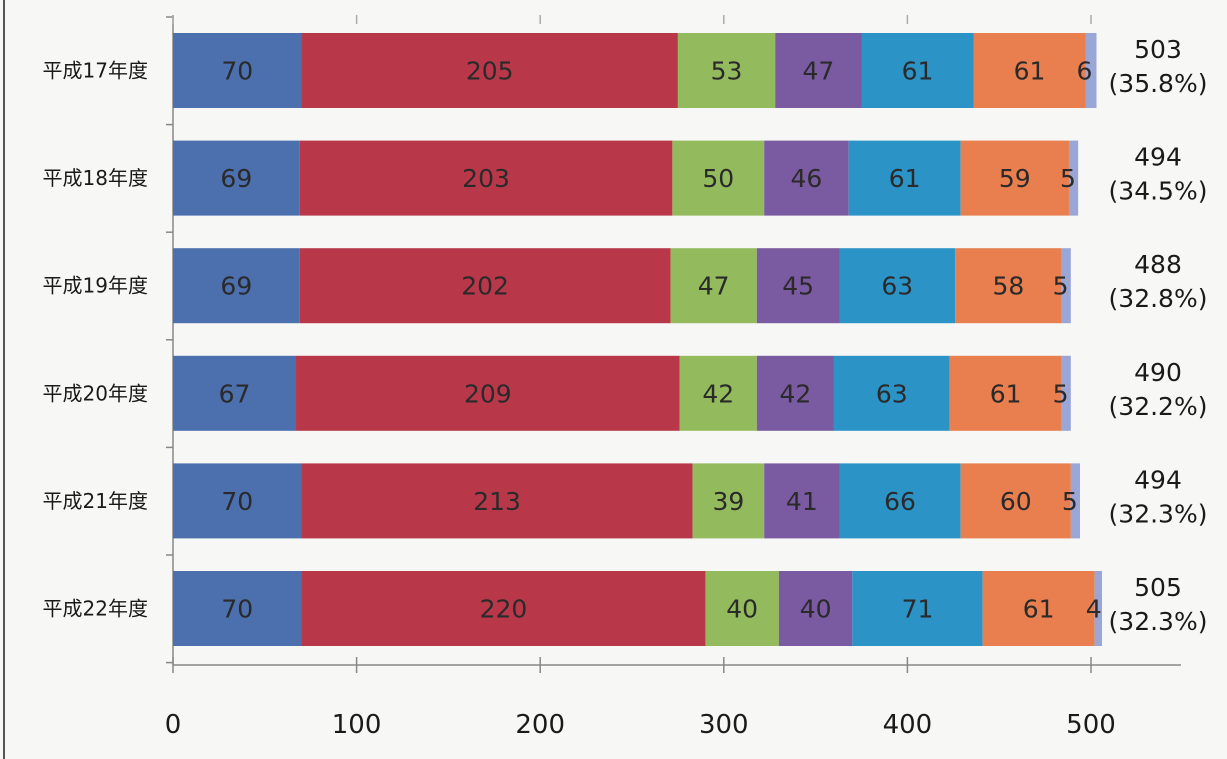  I want to click on category-label: 平成22年度, so click(95, 609).